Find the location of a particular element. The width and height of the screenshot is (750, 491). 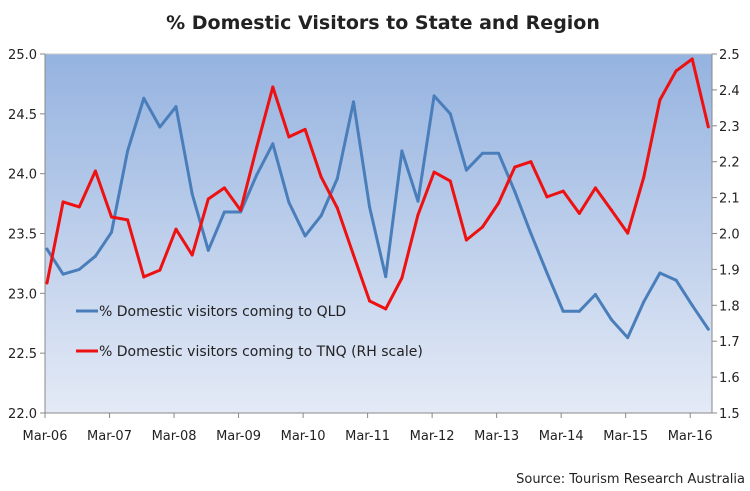

left-tick-label: 22.0 is located at coordinates (22, 414).